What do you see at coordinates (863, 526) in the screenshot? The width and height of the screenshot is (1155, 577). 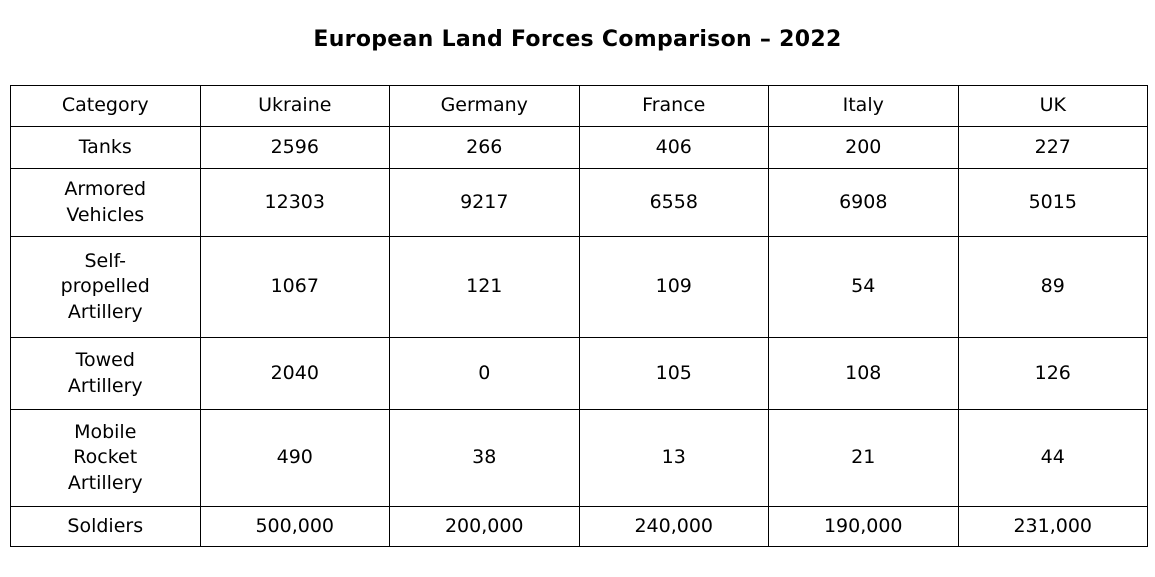 I see `value-cell: 190,000` at bounding box center [863, 526].